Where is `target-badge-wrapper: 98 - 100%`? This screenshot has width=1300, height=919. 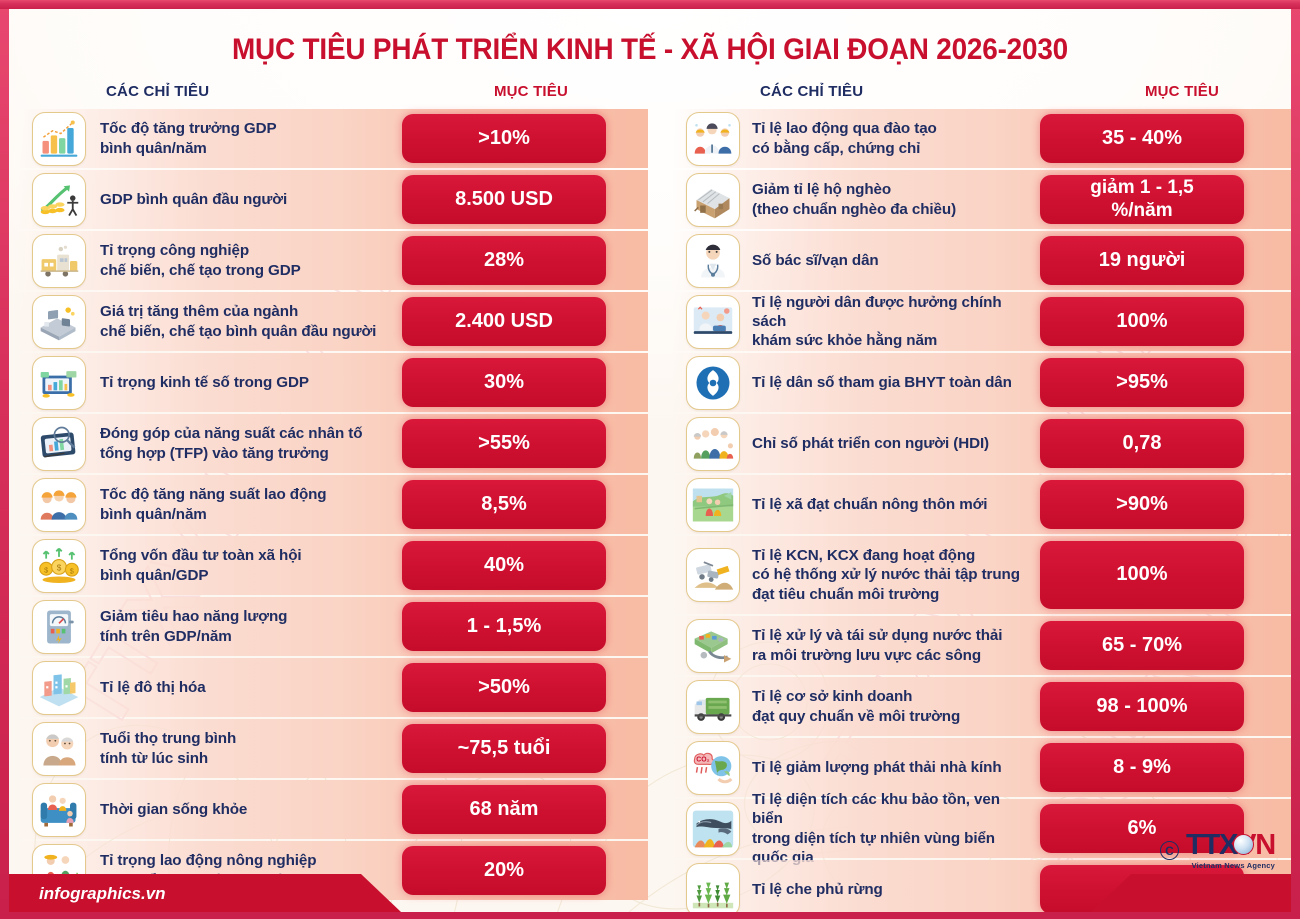
target-badge-wrapper: 98 - 100% is located at coordinates (1142, 706).